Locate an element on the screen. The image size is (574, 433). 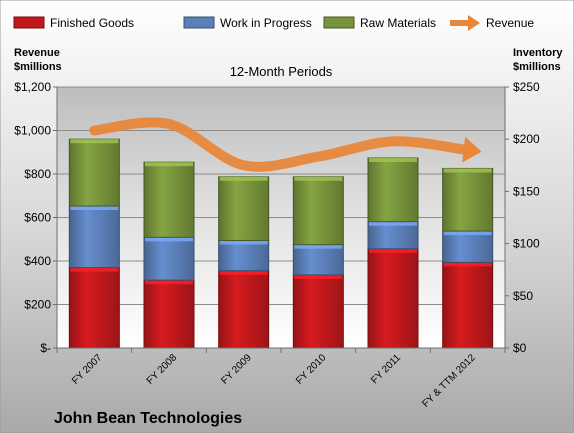
legend-swatch-raw-materials is located at coordinates (339, 22).